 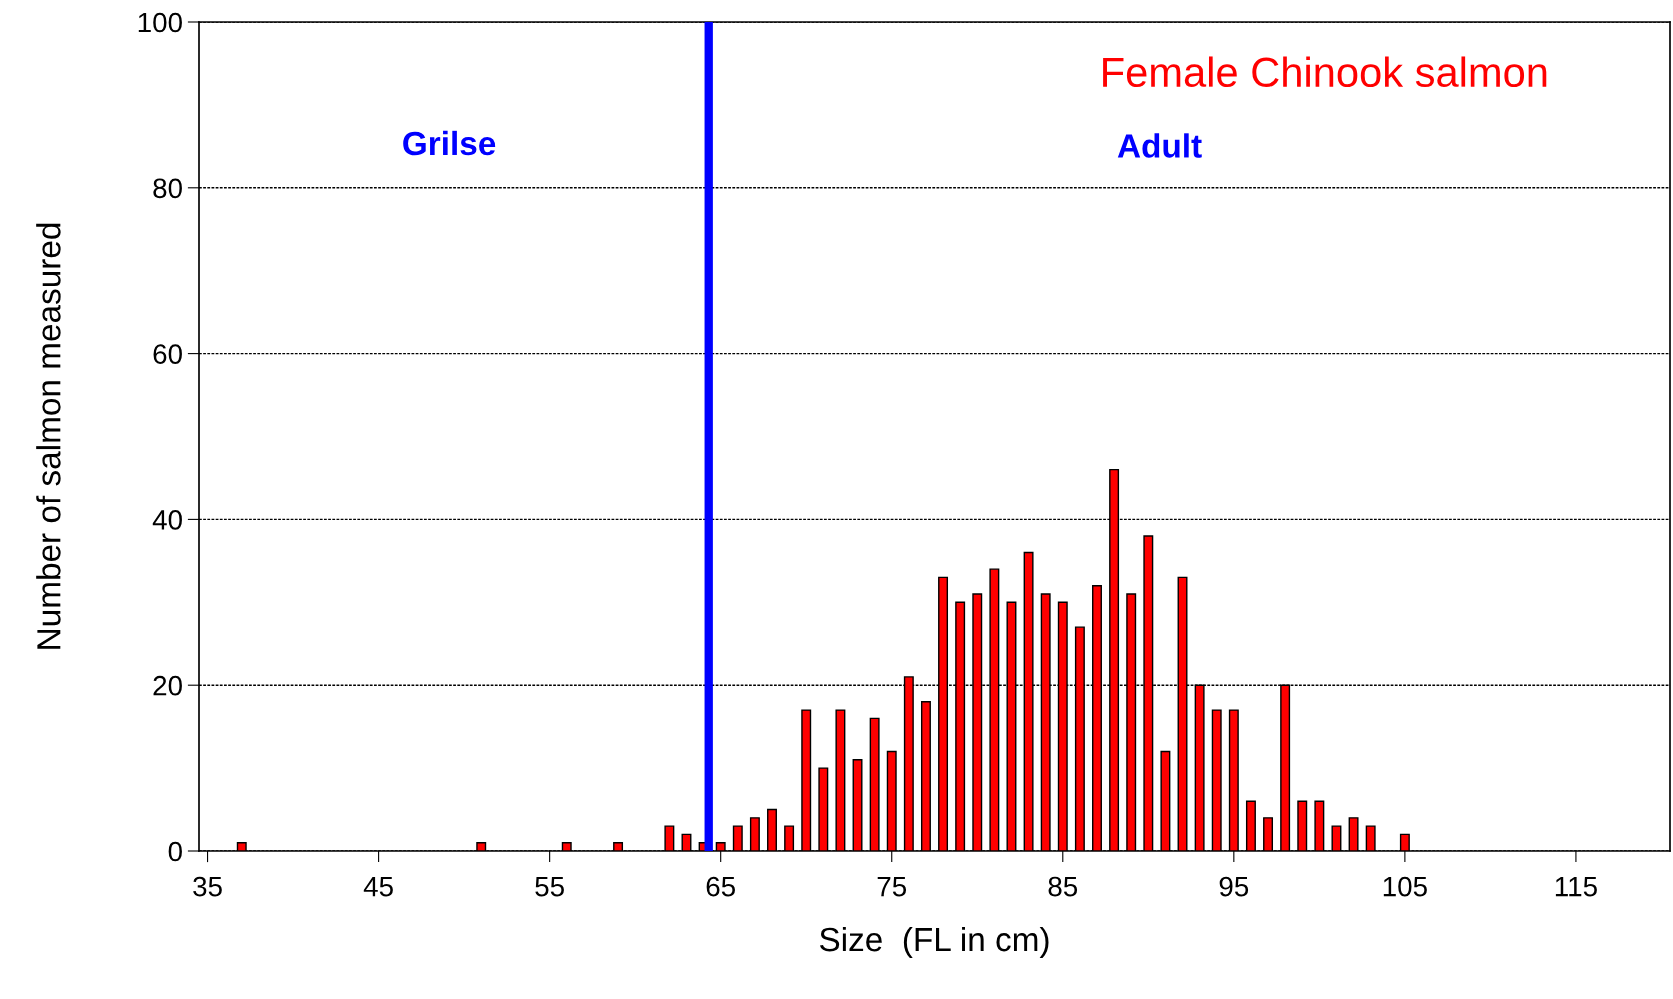 What do you see at coordinates (934, 942) in the screenshot?
I see `x-axis-title: Size (FL in cm)` at bounding box center [934, 942].